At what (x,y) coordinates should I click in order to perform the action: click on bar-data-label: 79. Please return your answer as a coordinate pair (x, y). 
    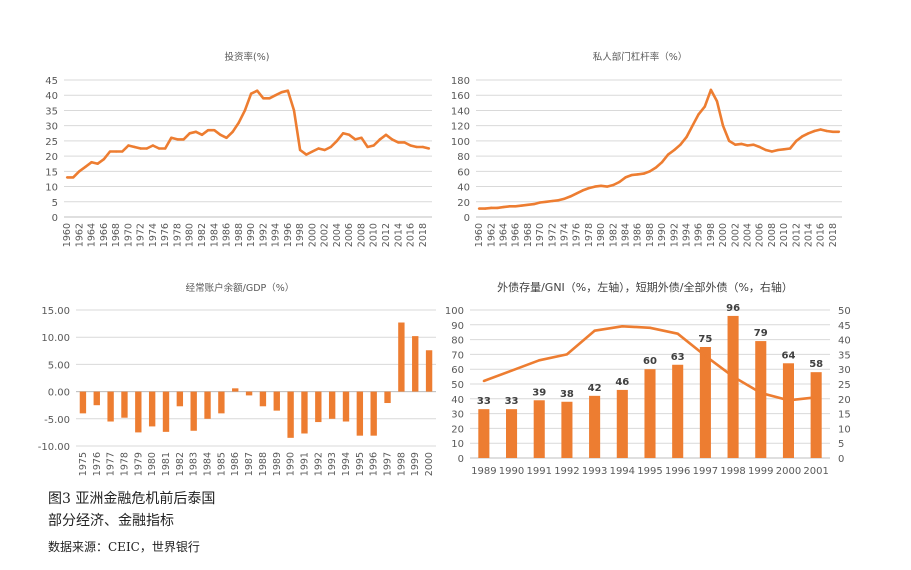
    Looking at the image, I should click on (761, 333).